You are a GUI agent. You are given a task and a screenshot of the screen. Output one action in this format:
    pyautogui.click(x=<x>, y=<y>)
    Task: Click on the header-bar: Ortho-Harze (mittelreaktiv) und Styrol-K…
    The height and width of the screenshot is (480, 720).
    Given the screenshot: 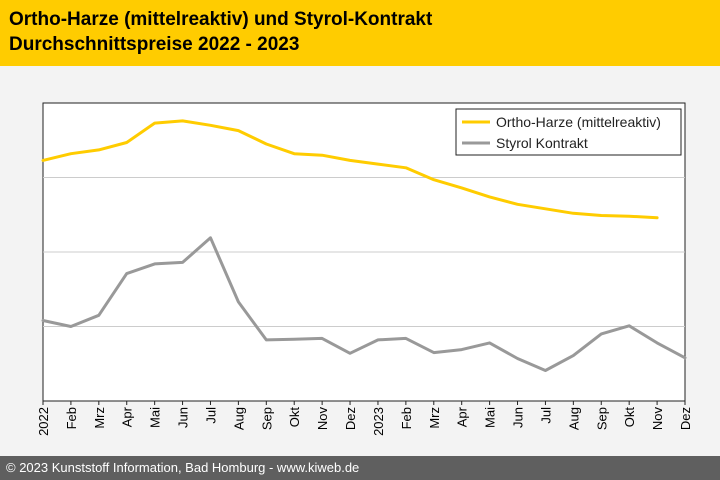 What is the action you would take?
    pyautogui.click(x=360, y=33)
    